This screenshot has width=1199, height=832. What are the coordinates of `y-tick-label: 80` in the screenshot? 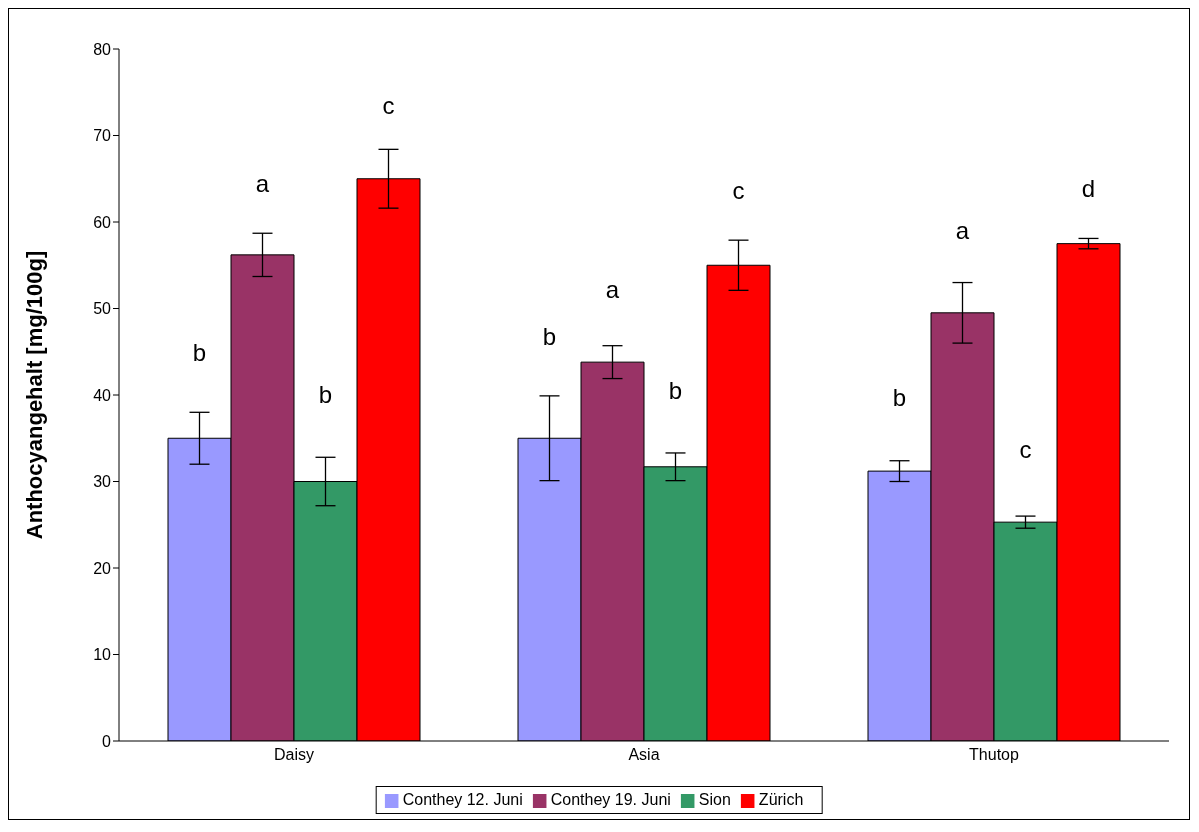 It's located at (102, 49).